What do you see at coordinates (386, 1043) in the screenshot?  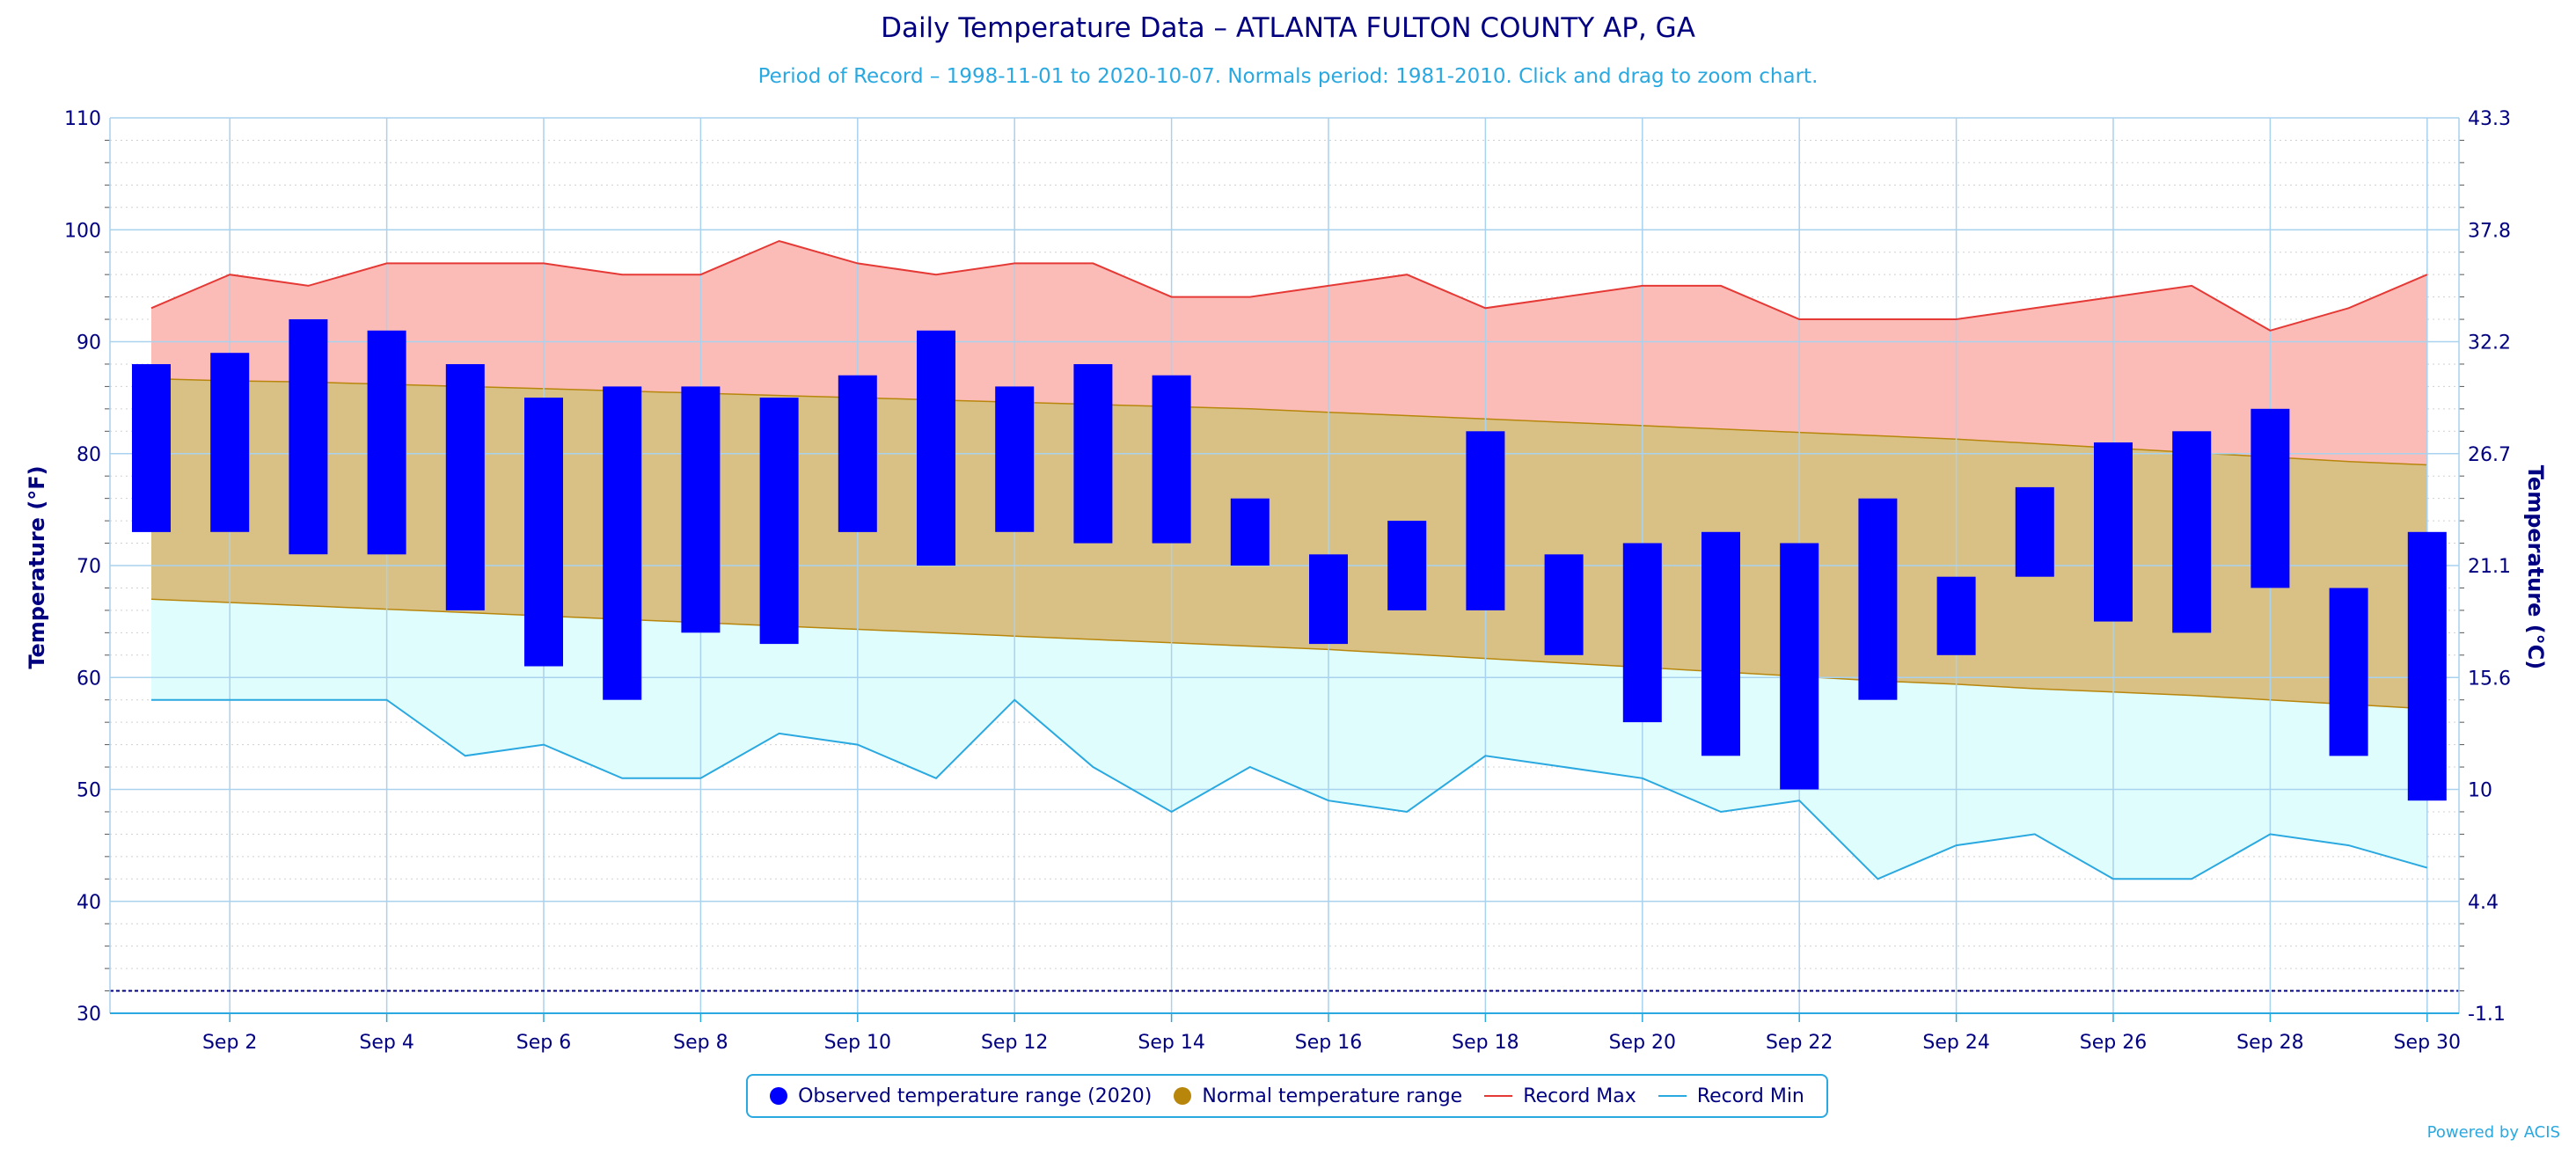 I see `x-tick-label: Sep 4` at bounding box center [386, 1043].